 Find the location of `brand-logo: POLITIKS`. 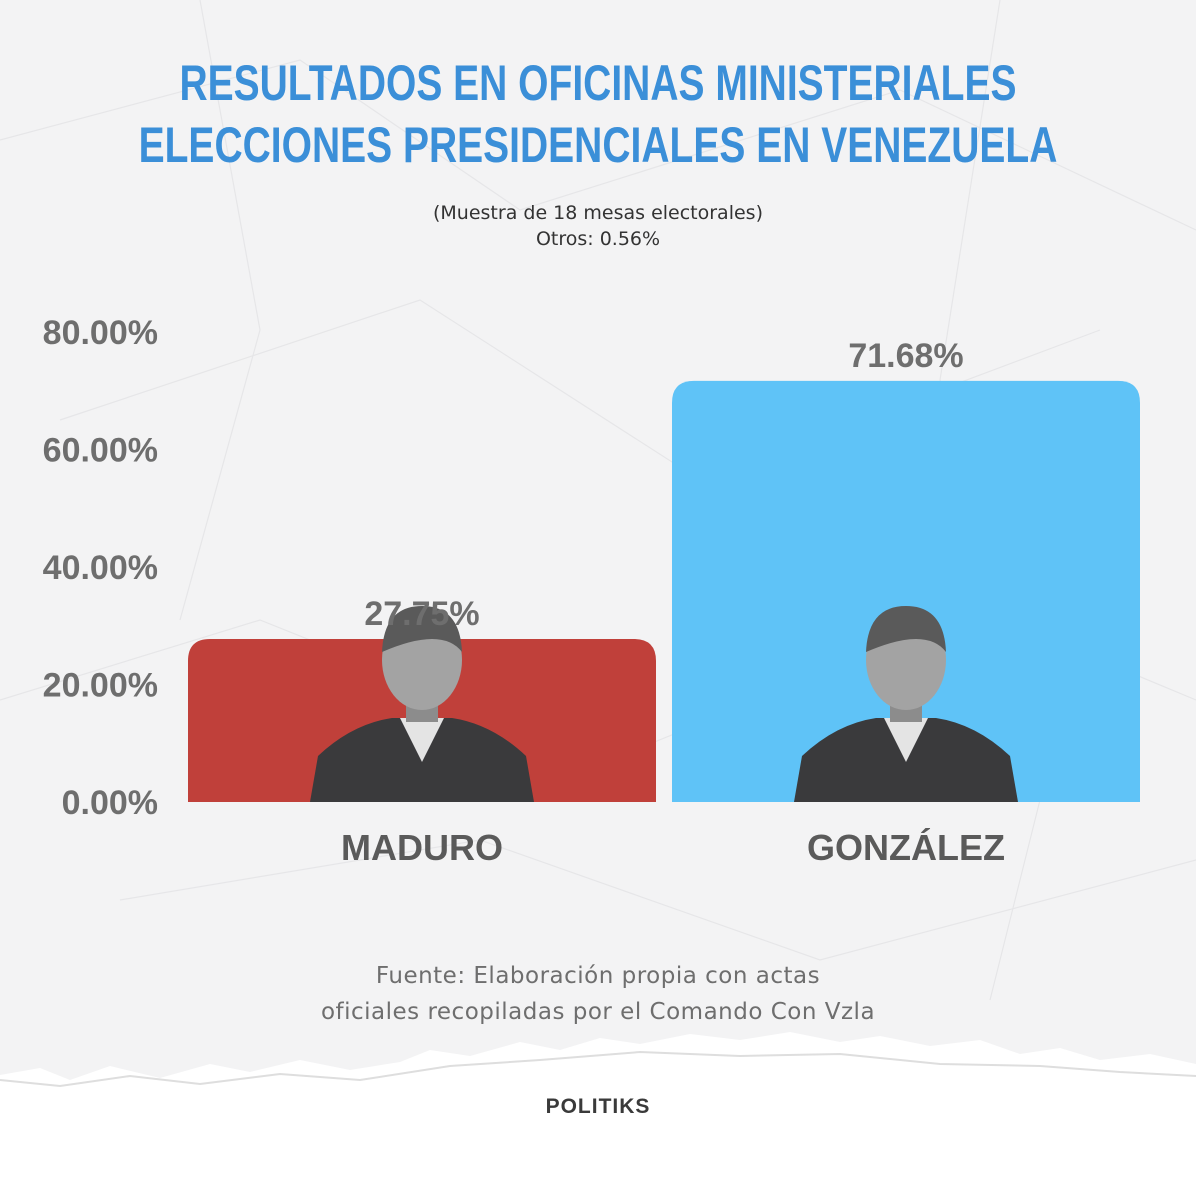

brand-logo: POLITIKS is located at coordinates (598, 1106).